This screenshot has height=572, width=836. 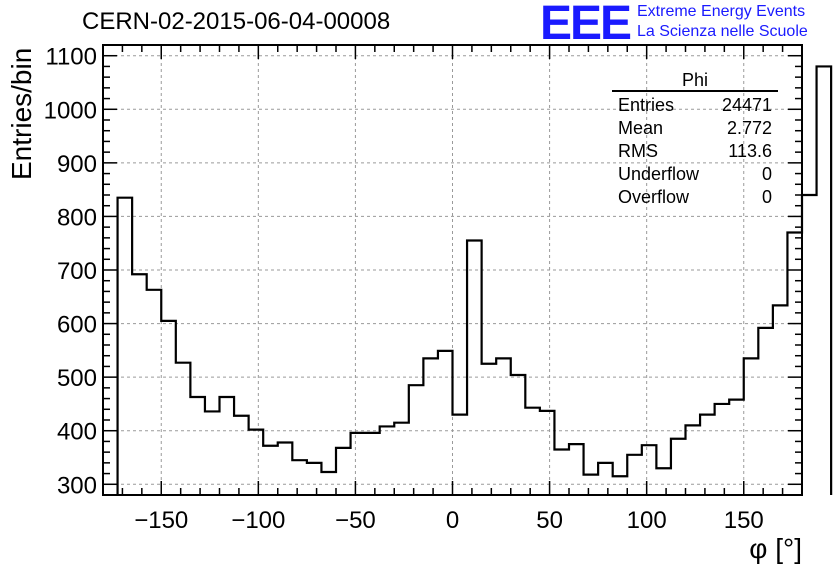 I want to click on x-tick-label: −150, so click(x=161, y=520).